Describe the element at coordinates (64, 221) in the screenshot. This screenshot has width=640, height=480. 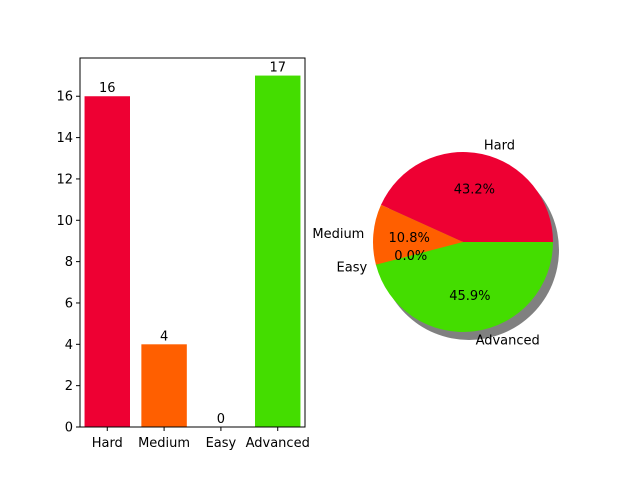
I see `y-tick-label: 10` at that location.